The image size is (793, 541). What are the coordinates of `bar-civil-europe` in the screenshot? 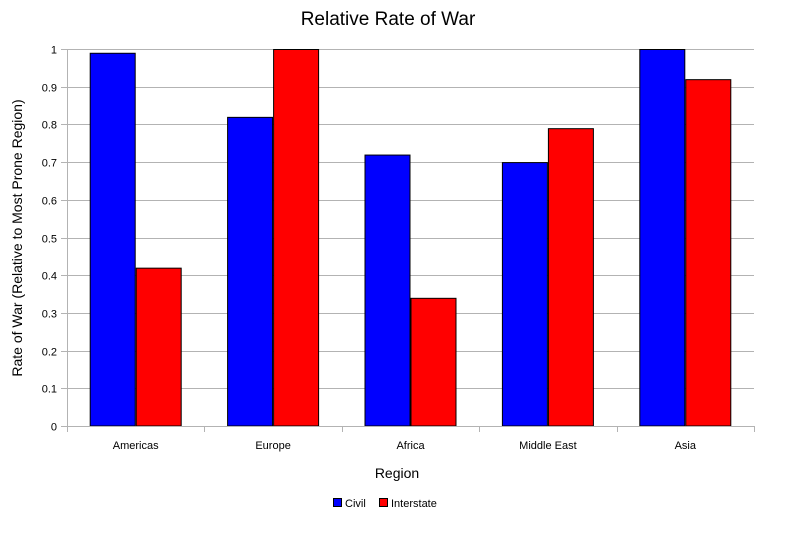 It's located at (250, 271).